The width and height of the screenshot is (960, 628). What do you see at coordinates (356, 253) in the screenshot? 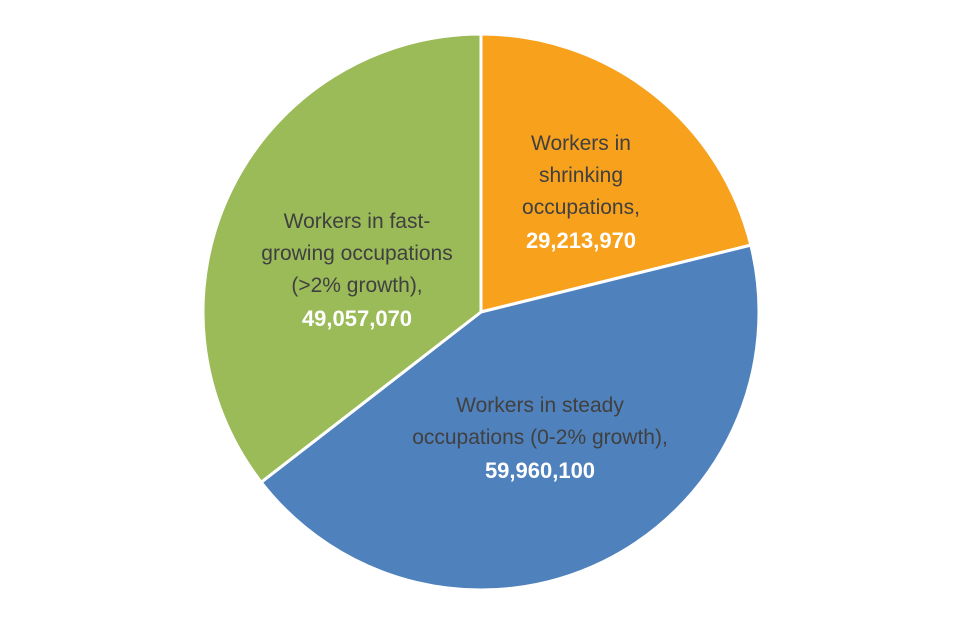
I see `data-label-text: growing occupations` at bounding box center [356, 253].